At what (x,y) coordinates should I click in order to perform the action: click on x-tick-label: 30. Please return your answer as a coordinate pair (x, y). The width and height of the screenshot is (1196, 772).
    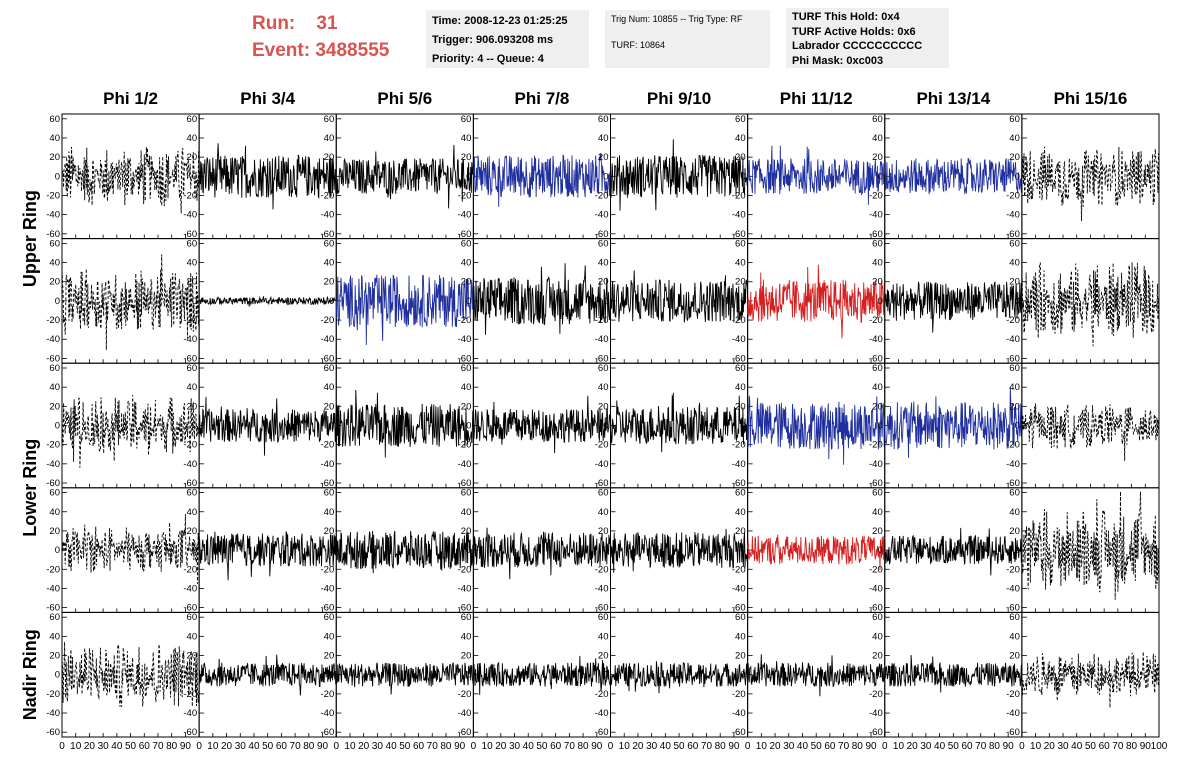
    Looking at the image, I should click on (652, 746).